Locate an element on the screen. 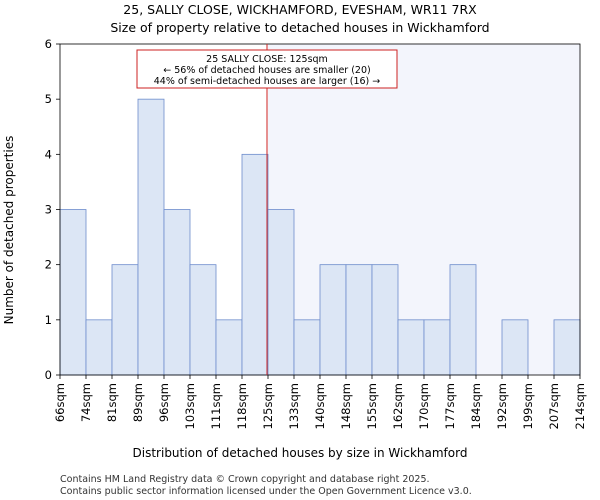  y-tick-label: 5 is located at coordinates (48, 99).